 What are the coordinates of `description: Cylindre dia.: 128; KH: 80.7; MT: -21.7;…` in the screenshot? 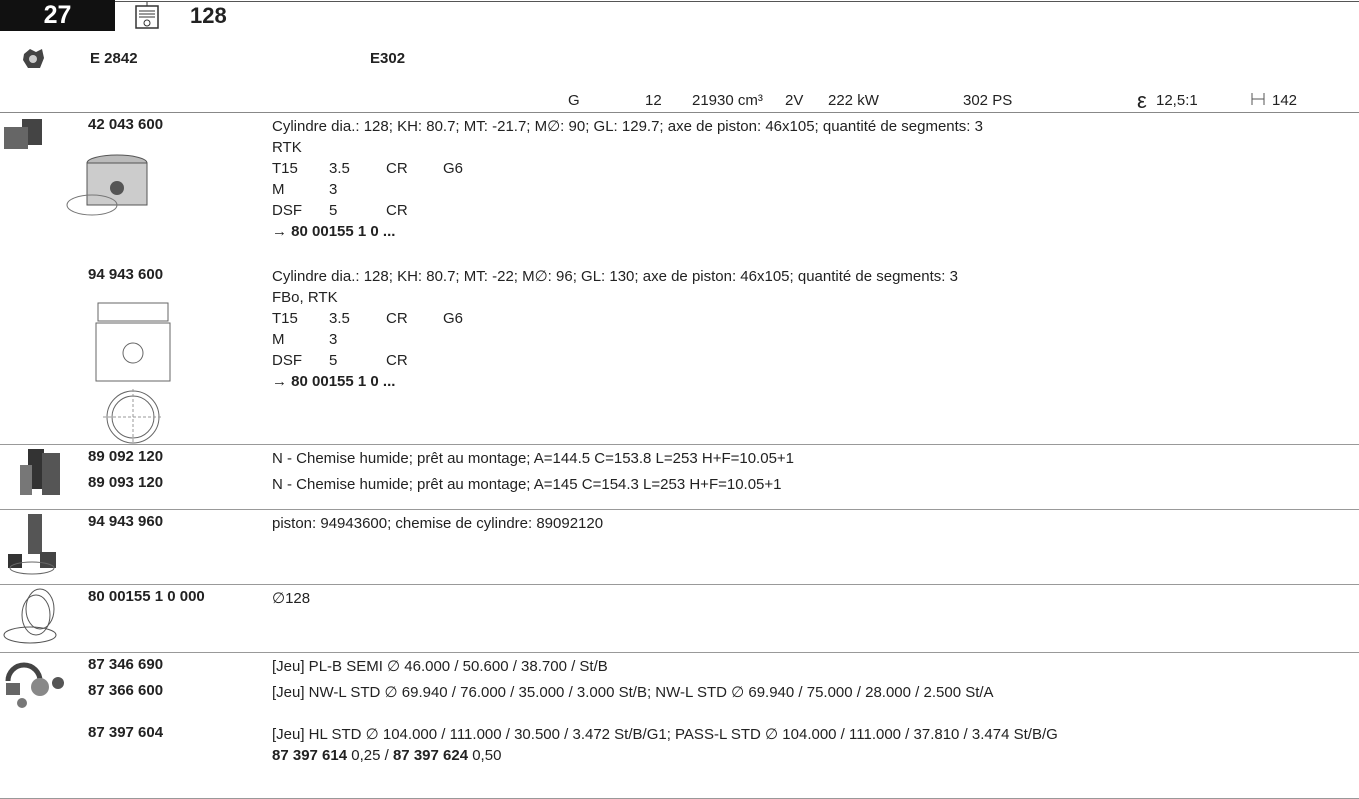 It's located at (627, 126).